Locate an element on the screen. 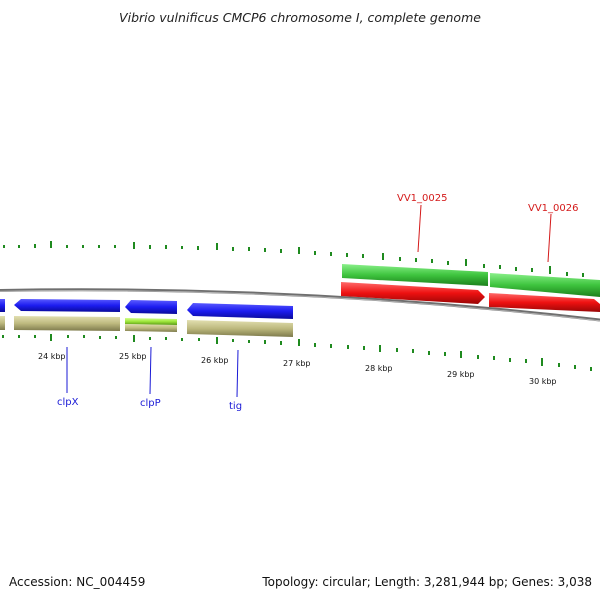 The image size is (600, 600). accession-text: Accession: NC_004459 is located at coordinates (77, 582).